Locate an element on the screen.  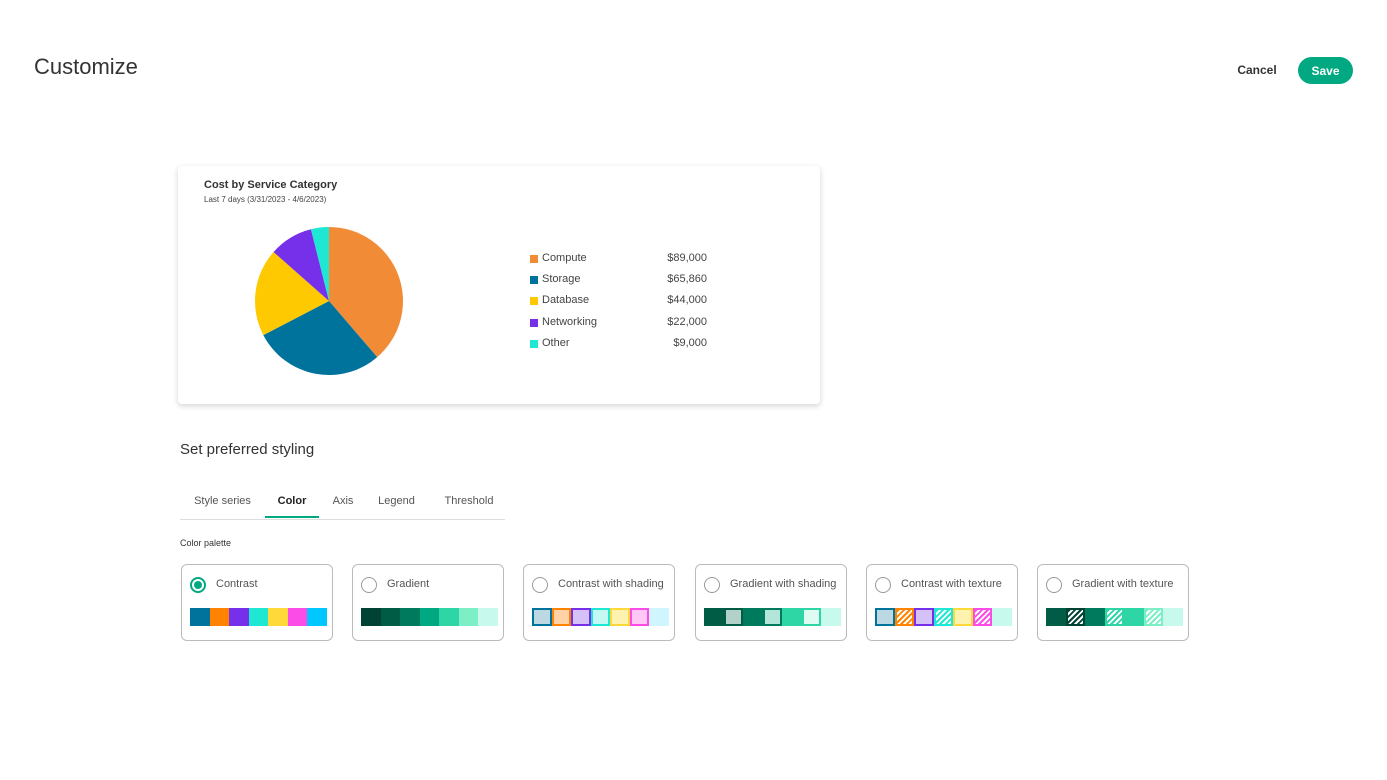
legend-item: Networking $22,000 is located at coordinates (620, 326).